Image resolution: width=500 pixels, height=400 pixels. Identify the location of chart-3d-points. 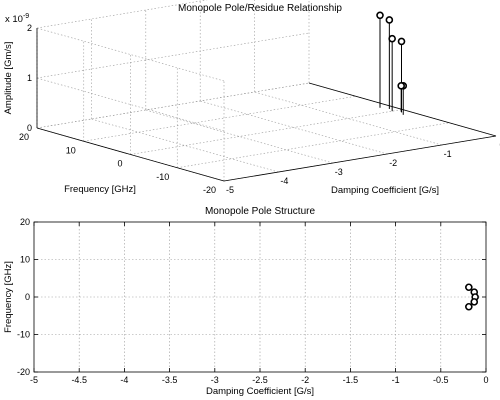
(392, 50).